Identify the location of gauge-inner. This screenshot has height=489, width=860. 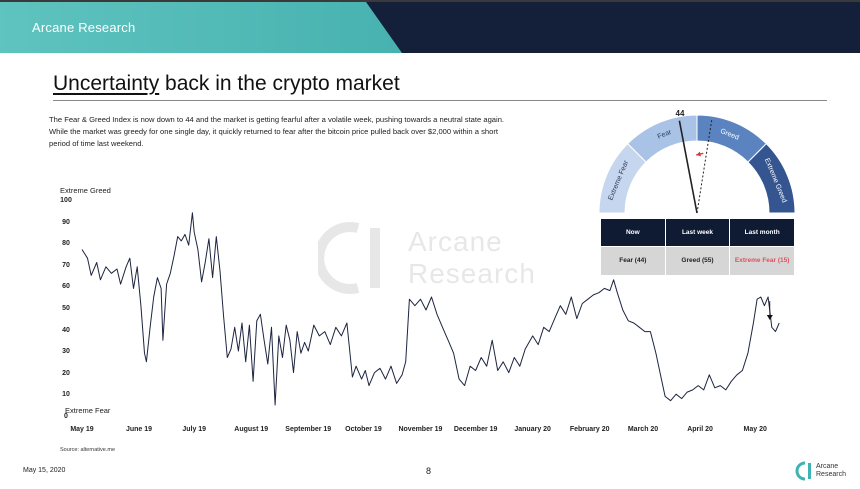
(697, 177).